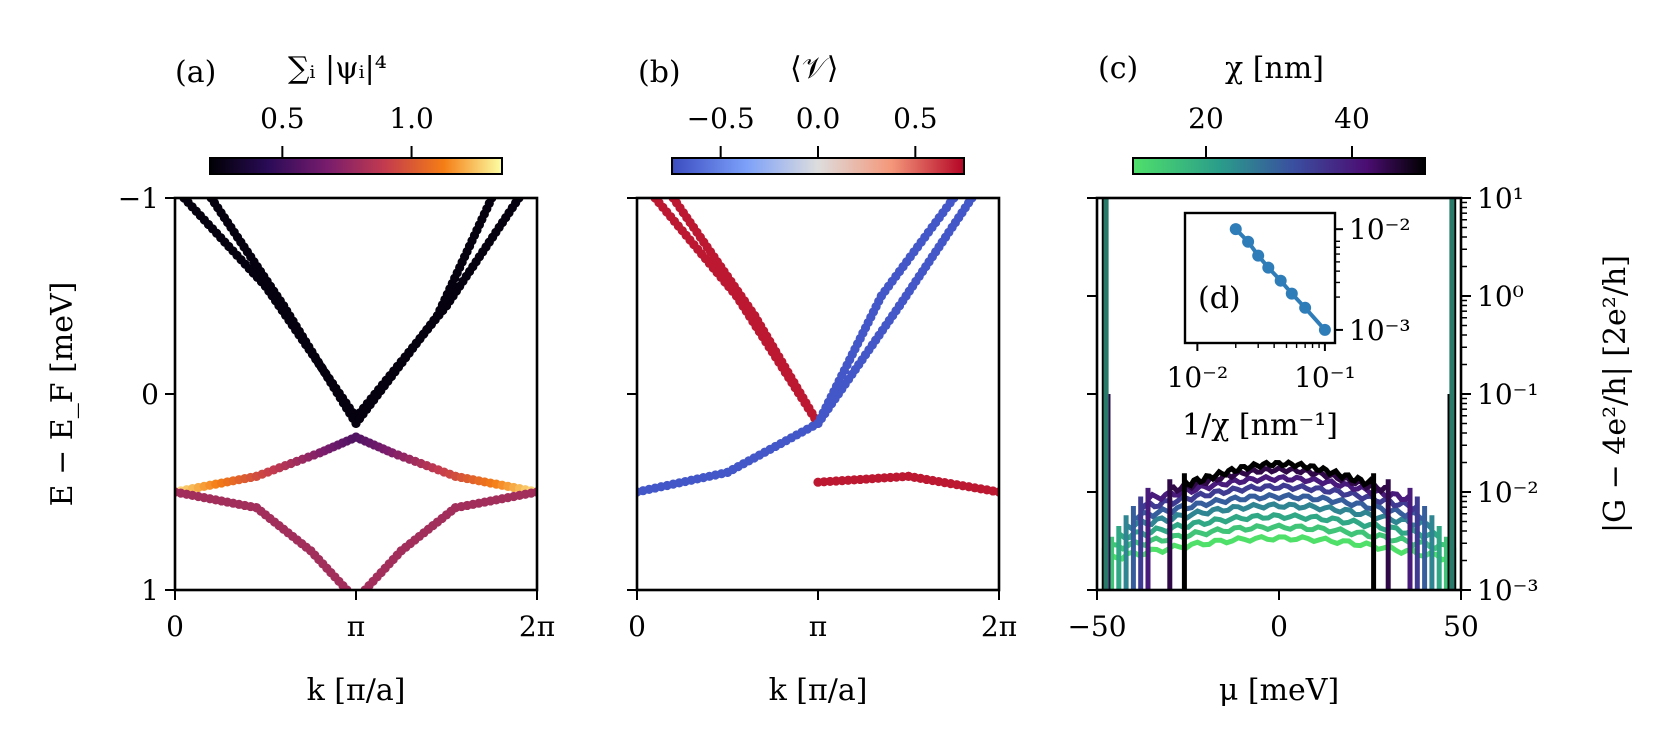 This screenshot has width=1662, height=748. What do you see at coordinates (818, 347) in the screenshot?
I see `panel-b-bands` at bounding box center [818, 347].